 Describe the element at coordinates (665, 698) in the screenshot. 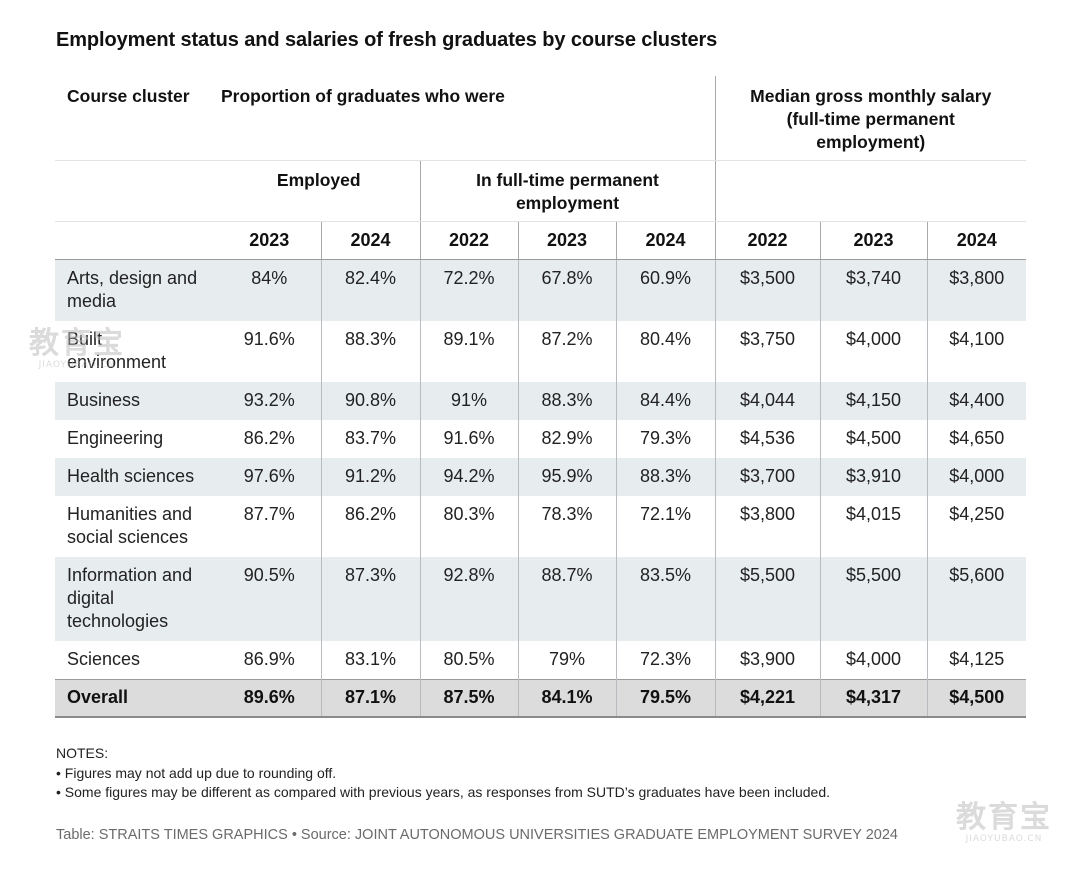

I see `table-cell: 79.5%` at that location.